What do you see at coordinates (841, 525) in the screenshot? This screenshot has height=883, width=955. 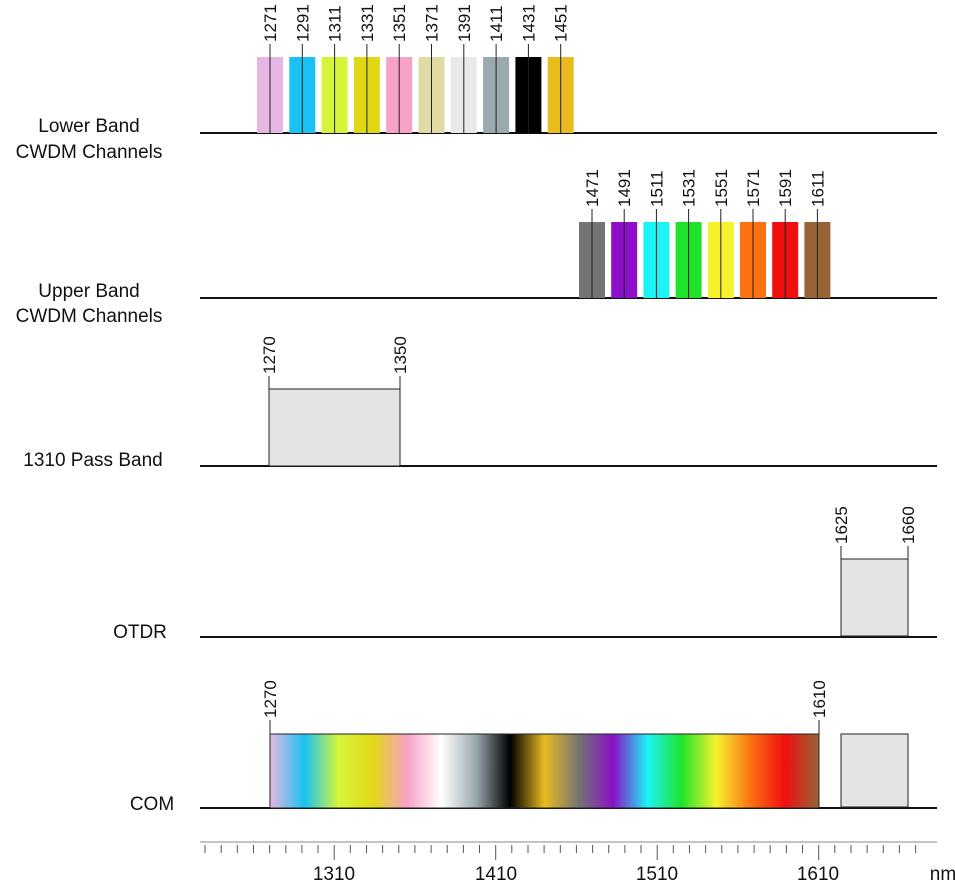 I see `otdr-start-label: 1625` at bounding box center [841, 525].